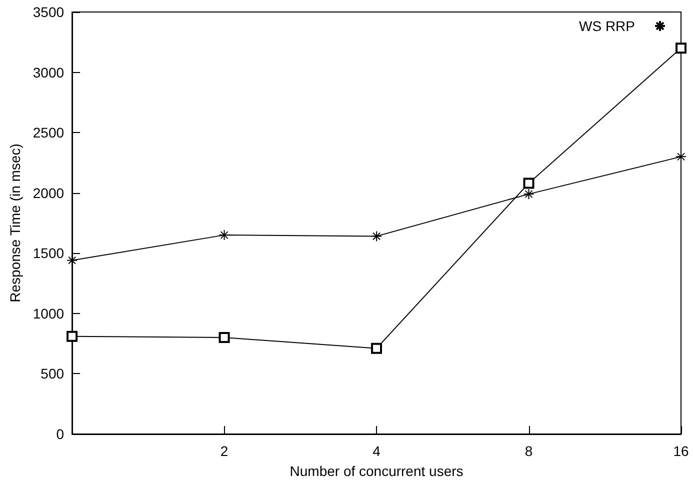  Describe the element at coordinates (607, 26) in the screenshot. I see `legend-label: WS RRP` at that location.